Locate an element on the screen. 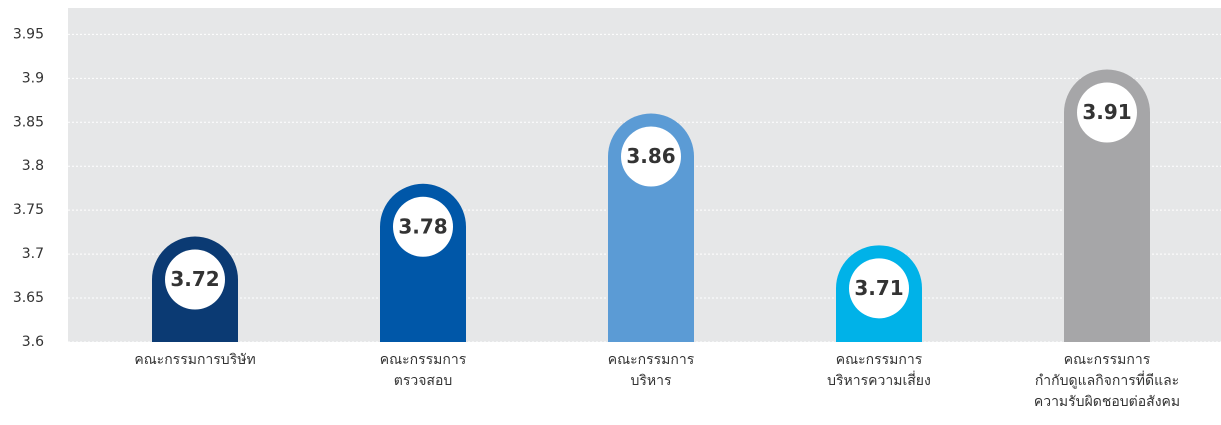 The height and width of the screenshot is (425, 1221). x-tick-label: คณะกรรมการ บริหารความเสี่ยง is located at coordinates (879, 370).